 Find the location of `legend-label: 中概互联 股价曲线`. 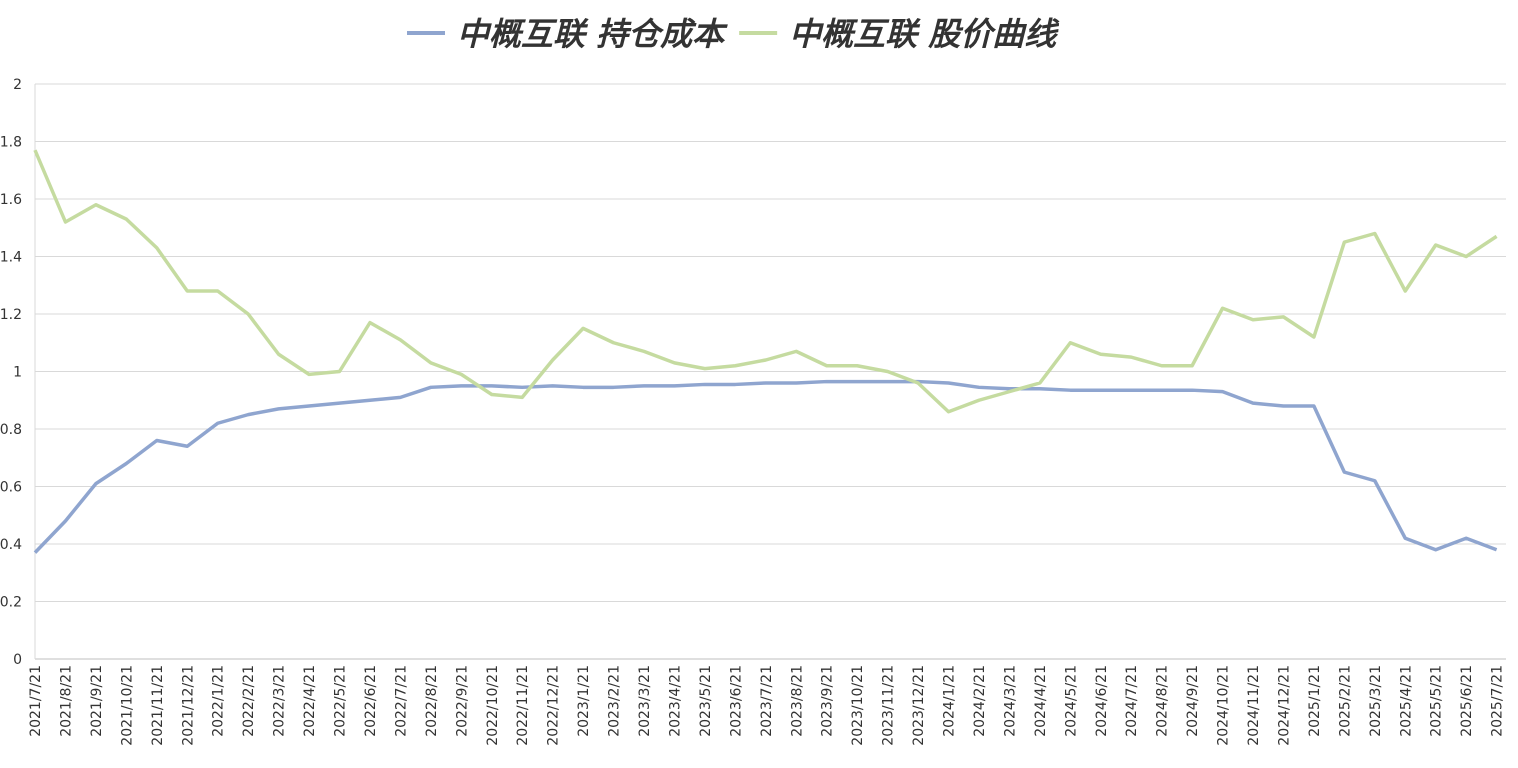

legend-label: 中概互联 股价曲线 is located at coordinates (924, 34).